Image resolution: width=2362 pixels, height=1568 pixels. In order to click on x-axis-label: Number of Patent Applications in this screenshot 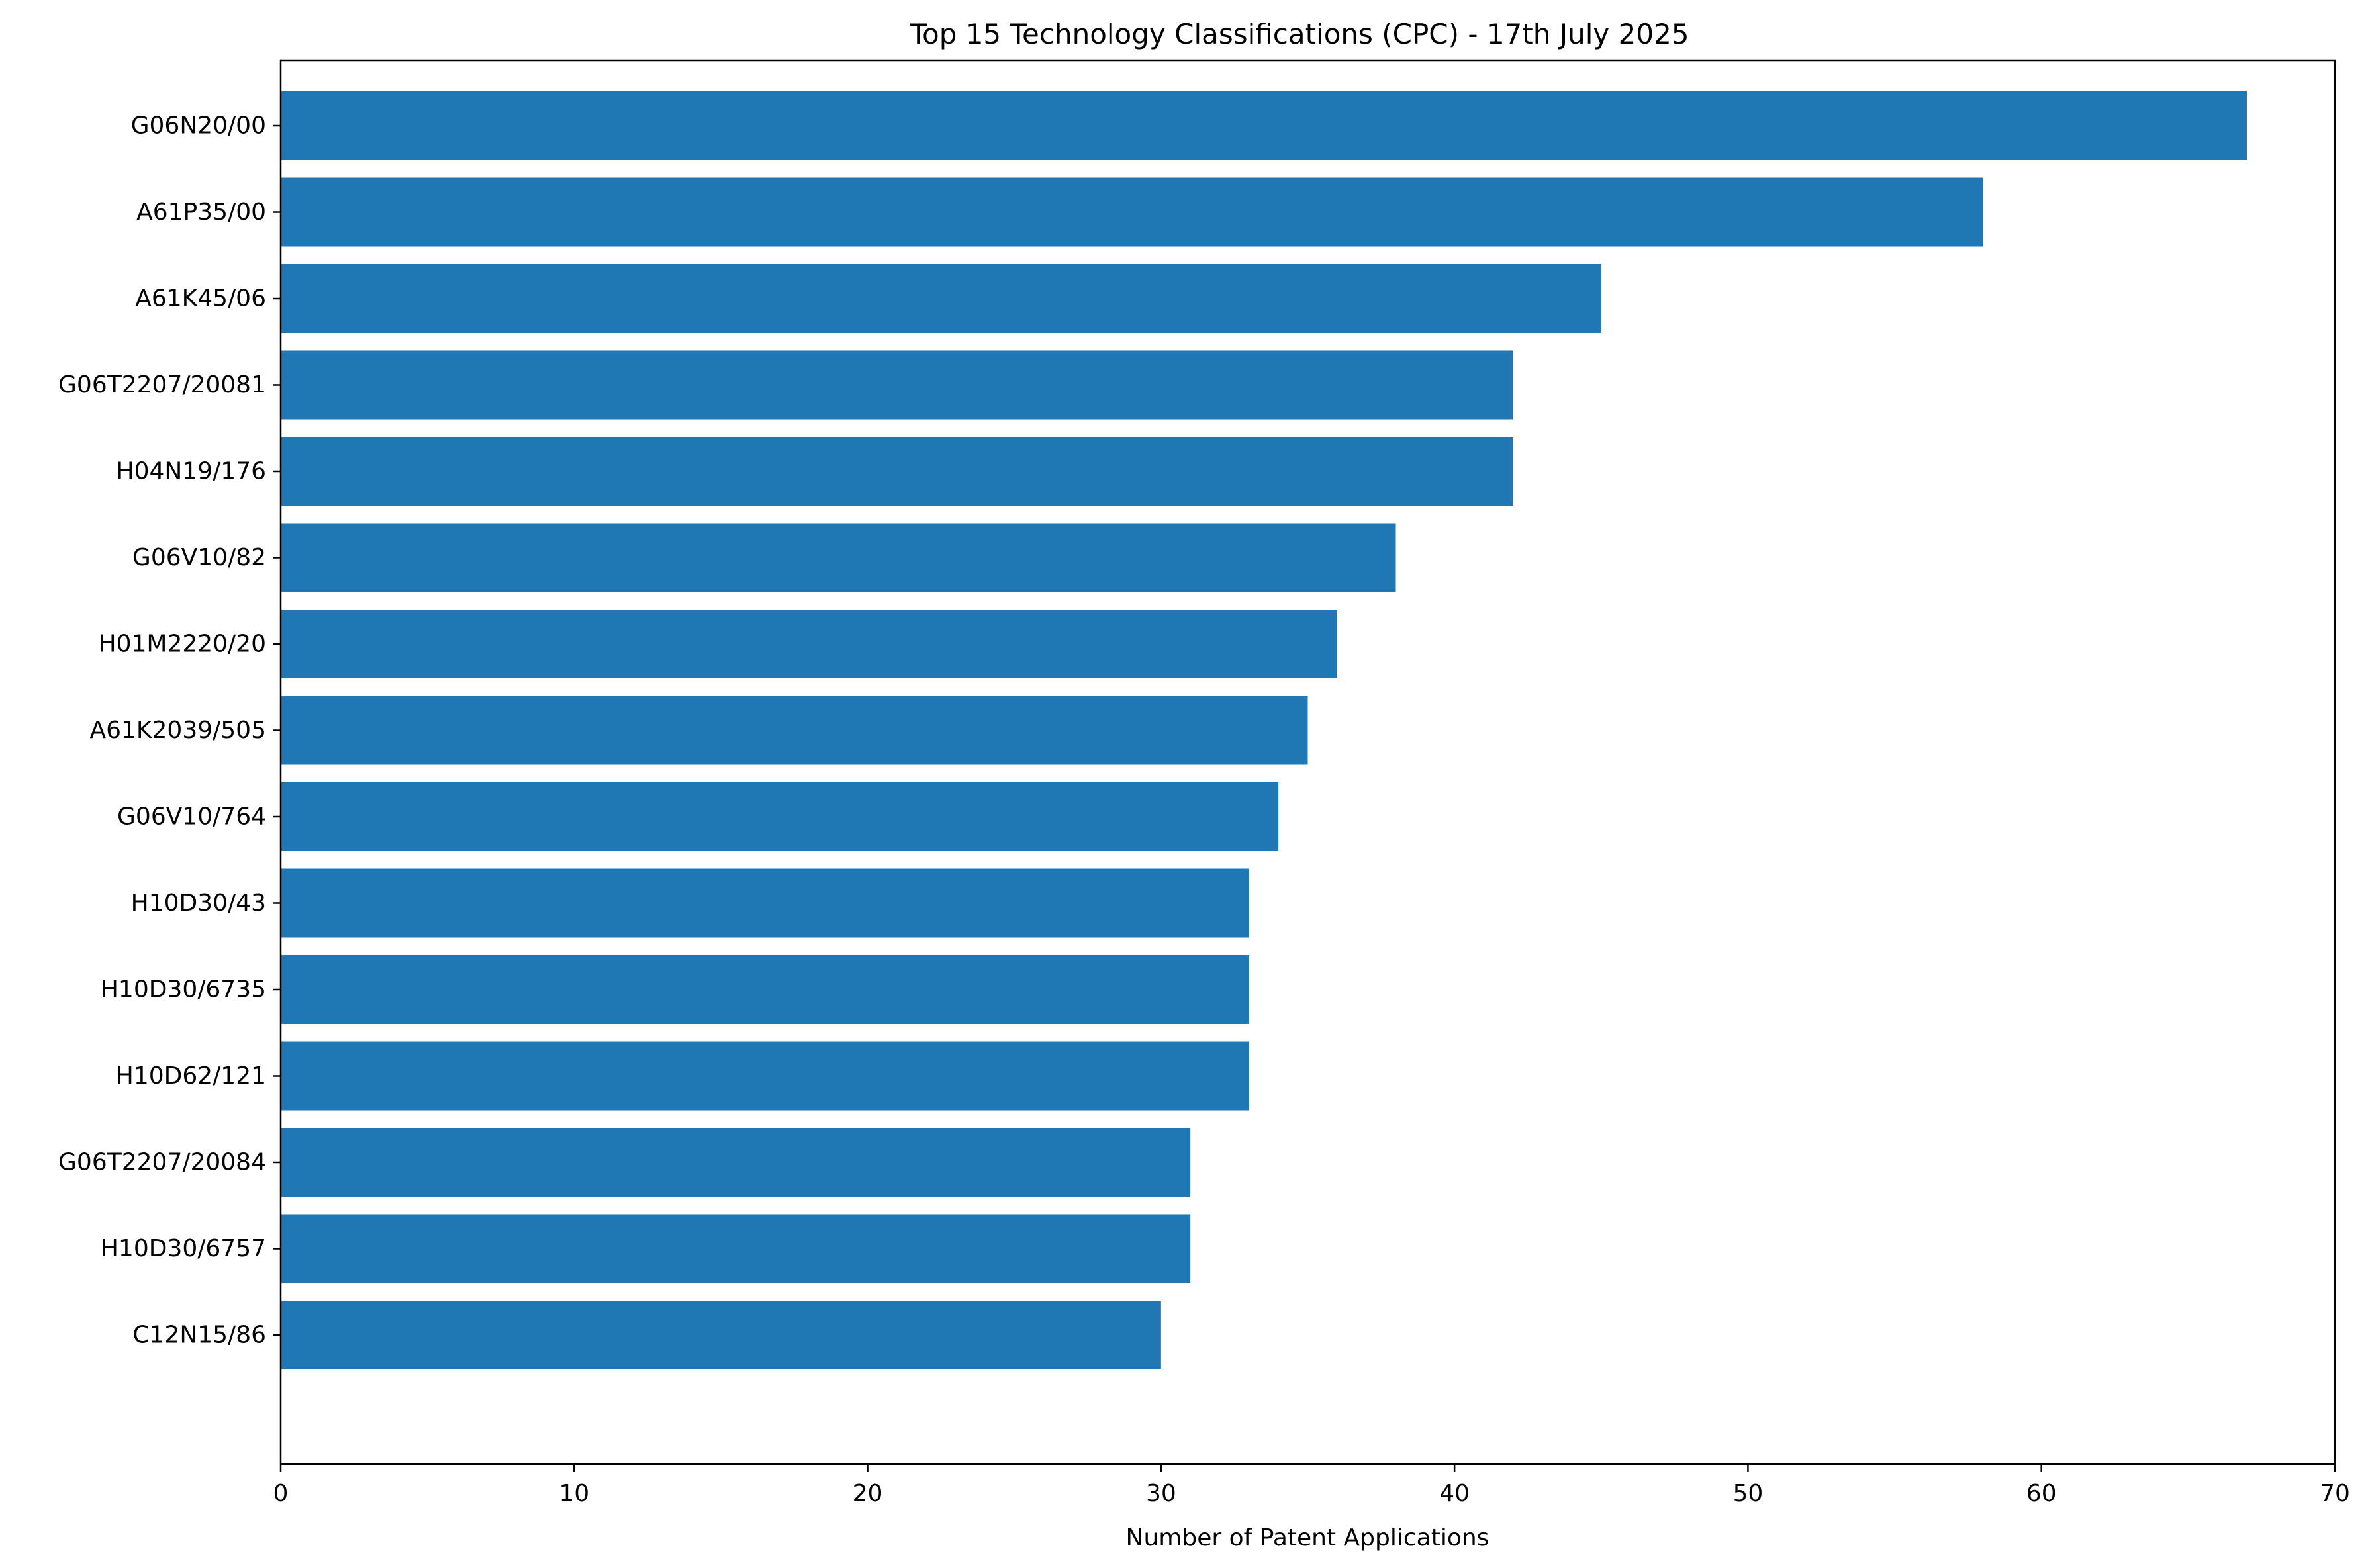, I will do `click(1308, 1537)`.